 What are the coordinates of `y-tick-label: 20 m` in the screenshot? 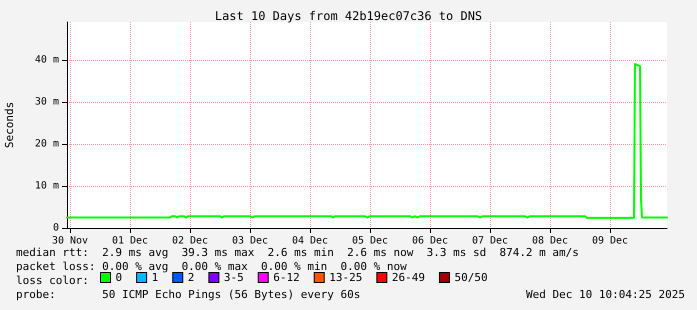 It's located at (46, 144).